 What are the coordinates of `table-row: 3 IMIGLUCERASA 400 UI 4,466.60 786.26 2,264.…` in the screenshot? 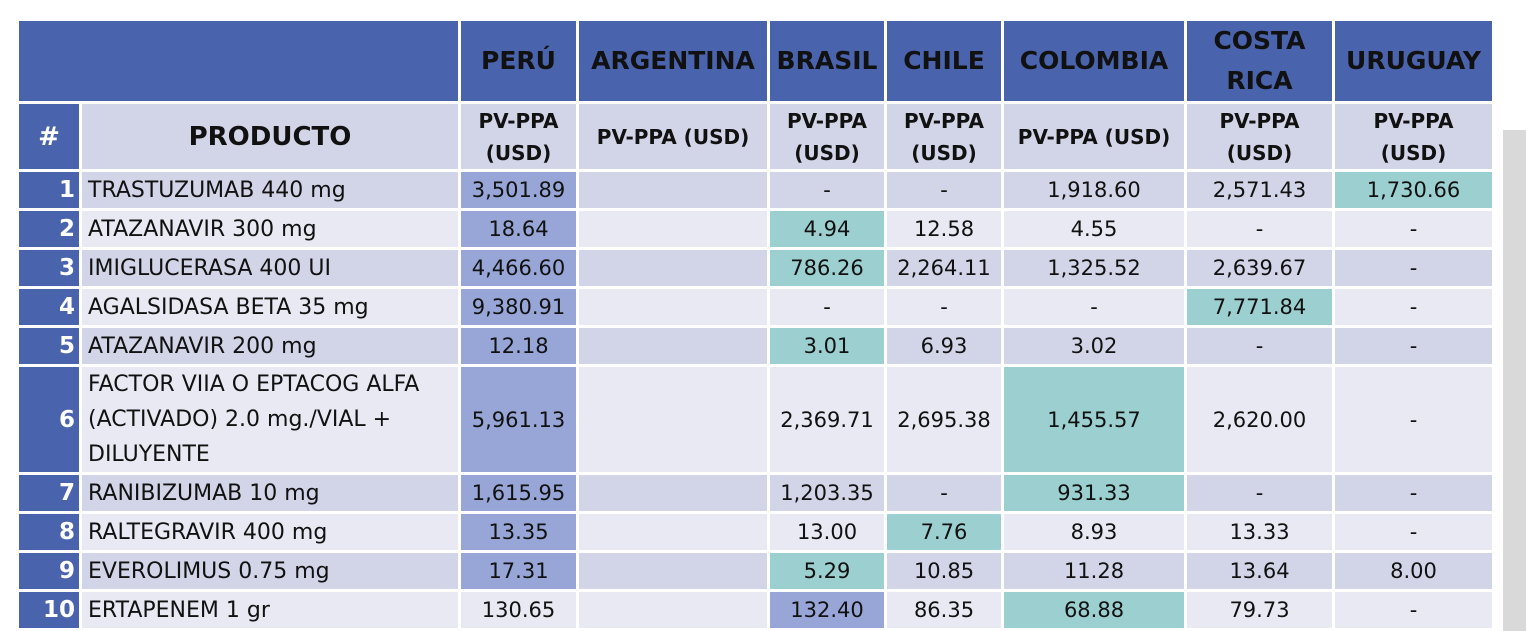 It's located at (755, 268).